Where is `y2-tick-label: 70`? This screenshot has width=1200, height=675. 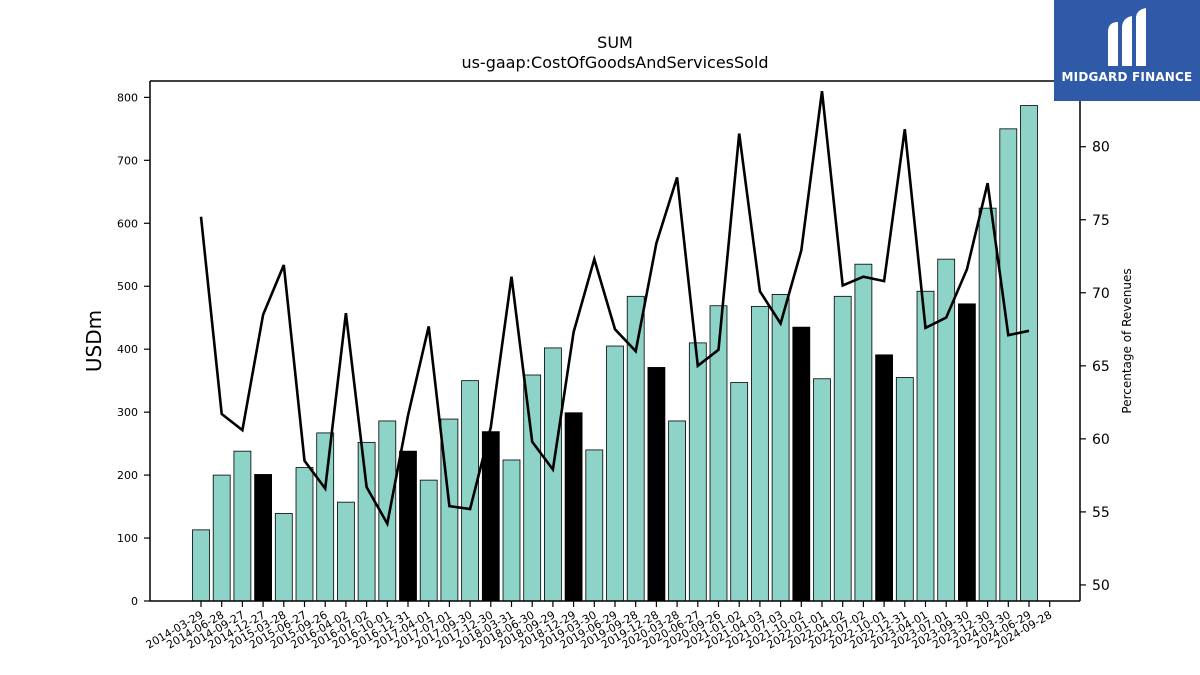 y2-tick-label: 70 is located at coordinates (1101, 294).